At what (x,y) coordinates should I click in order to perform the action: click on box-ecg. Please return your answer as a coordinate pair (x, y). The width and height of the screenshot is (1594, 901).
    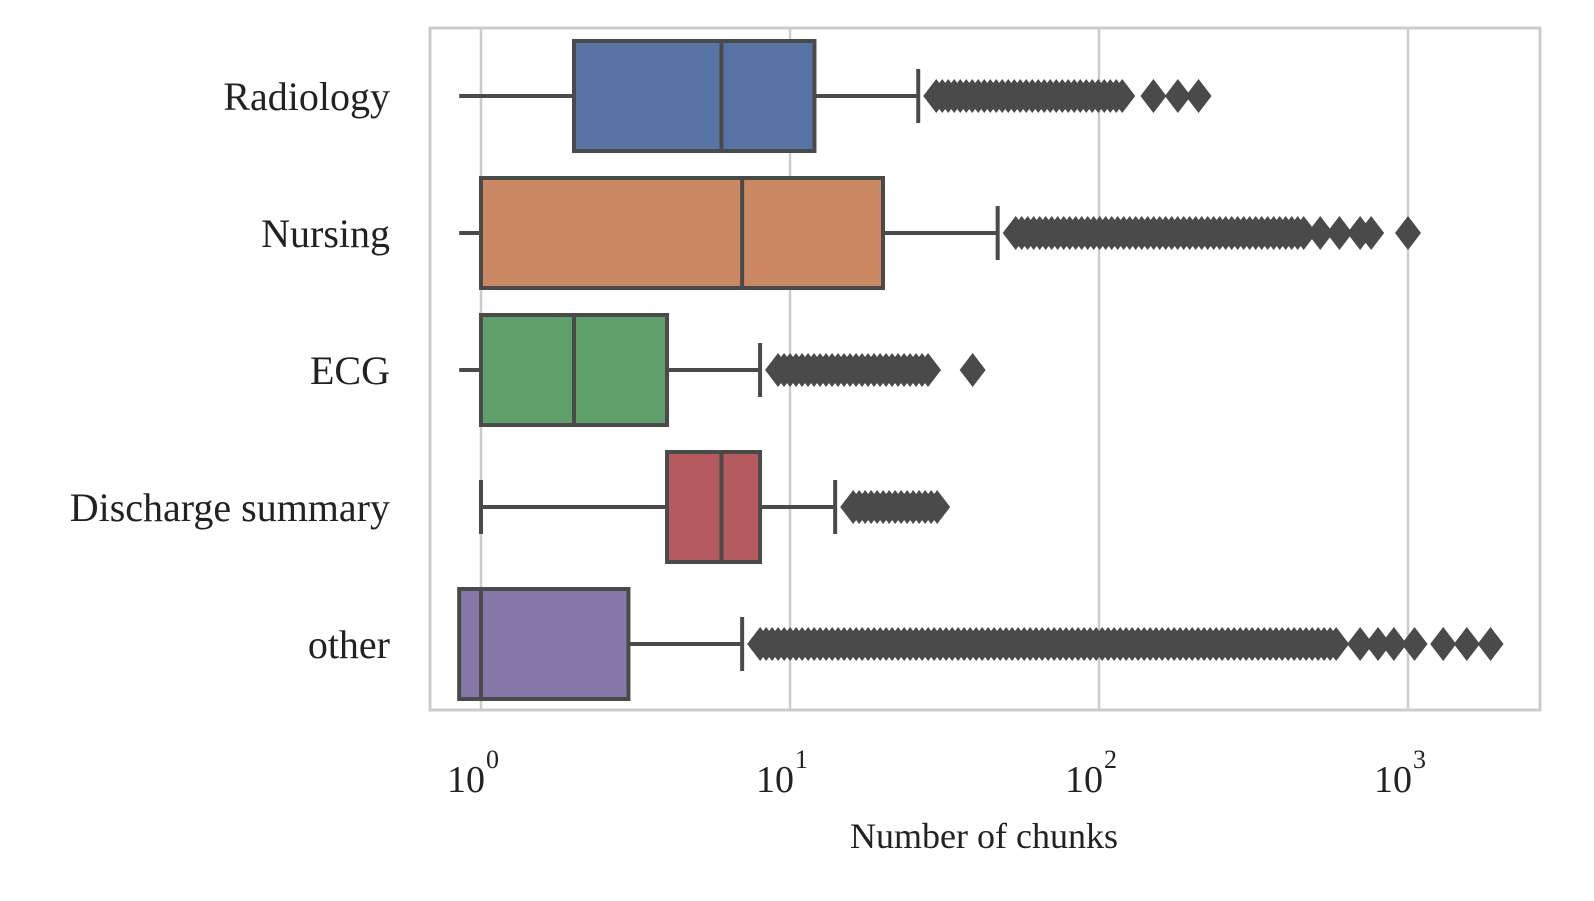
    Looking at the image, I should click on (722, 370).